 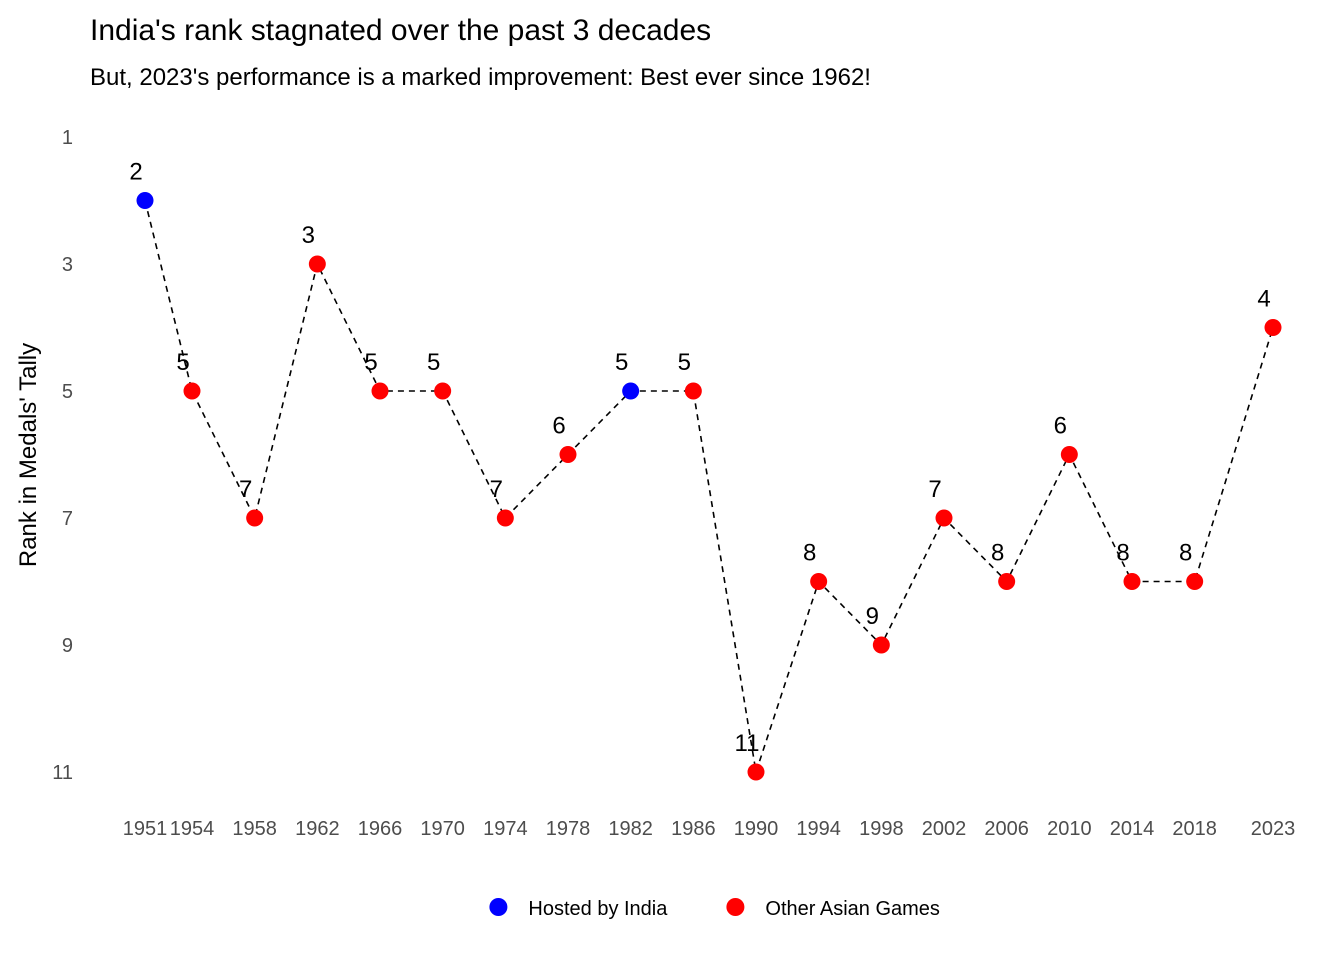 What do you see at coordinates (1263, 299) in the screenshot?
I see `data-label: 4` at bounding box center [1263, 299].